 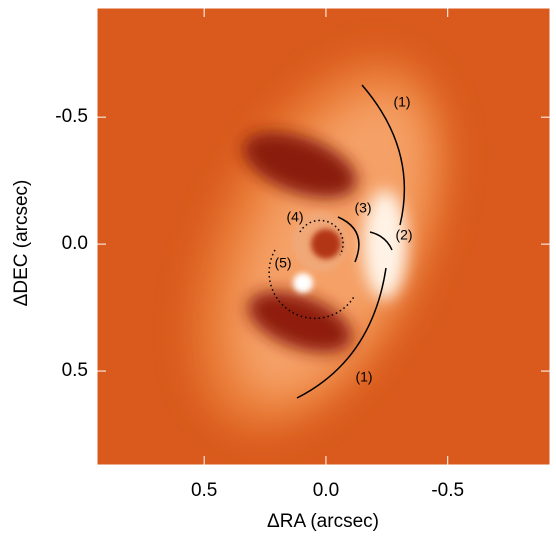 What do you see at coordinates (75, 243) in the screenshot?
I see `y-tick-label: 0.0` at bounding box center [75, 243].